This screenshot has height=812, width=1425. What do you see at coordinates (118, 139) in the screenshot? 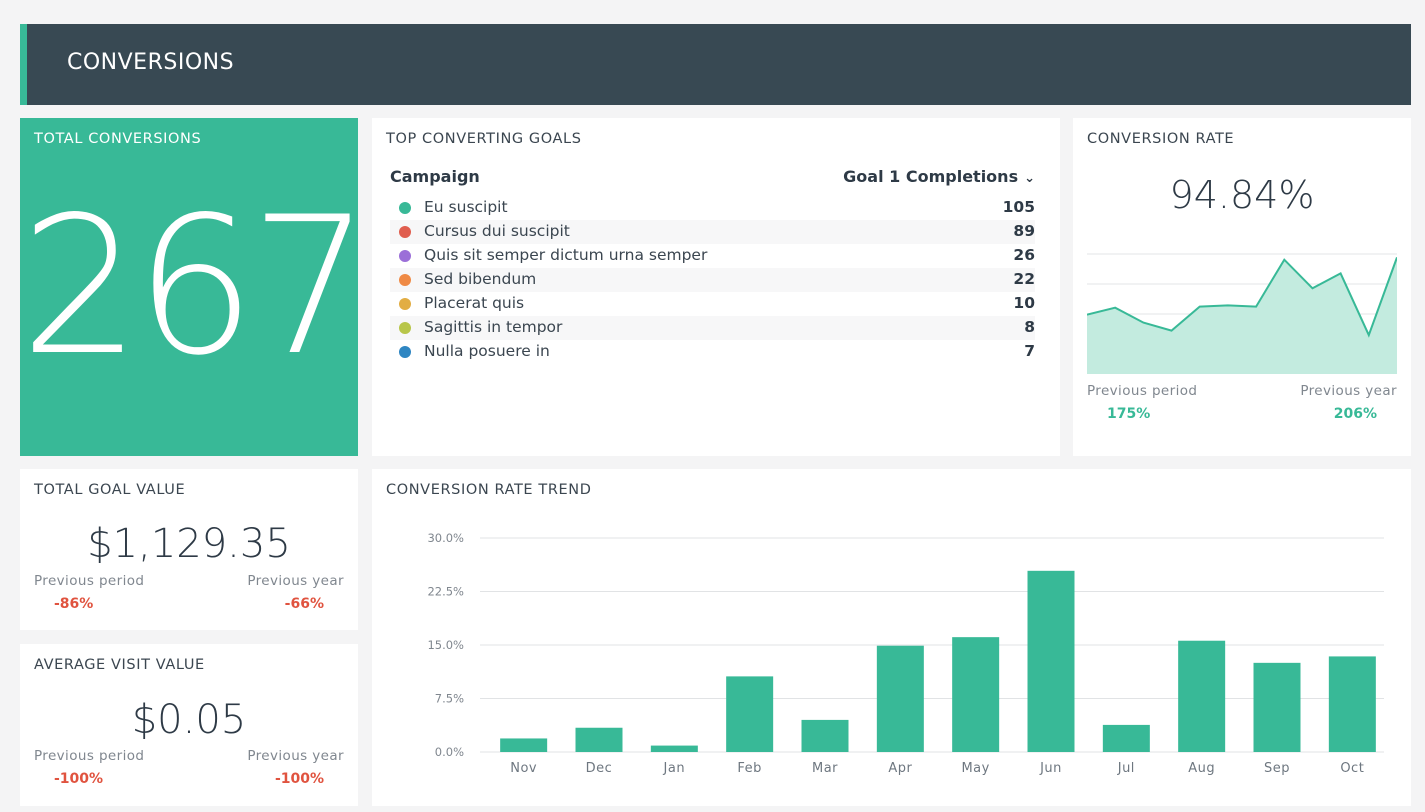
I see `widget-title: TOTAL CONVERSIONS` at bounding box center [118, 139].